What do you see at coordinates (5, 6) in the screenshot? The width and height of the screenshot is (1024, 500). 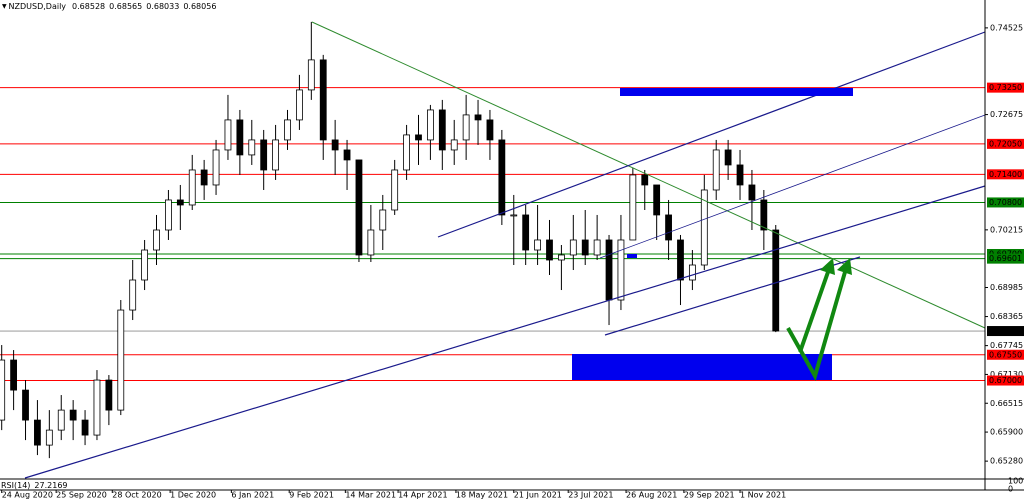 I see `menu-arrow: ▼` at bounding box center [5, 6].